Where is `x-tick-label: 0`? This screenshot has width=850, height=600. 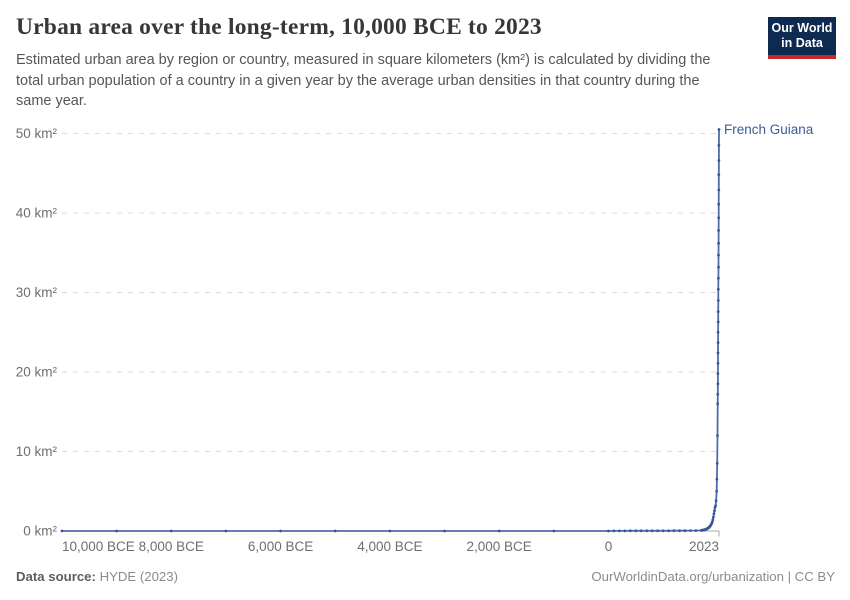 x-tick-label: 0 is located at coordinates (609, 546).